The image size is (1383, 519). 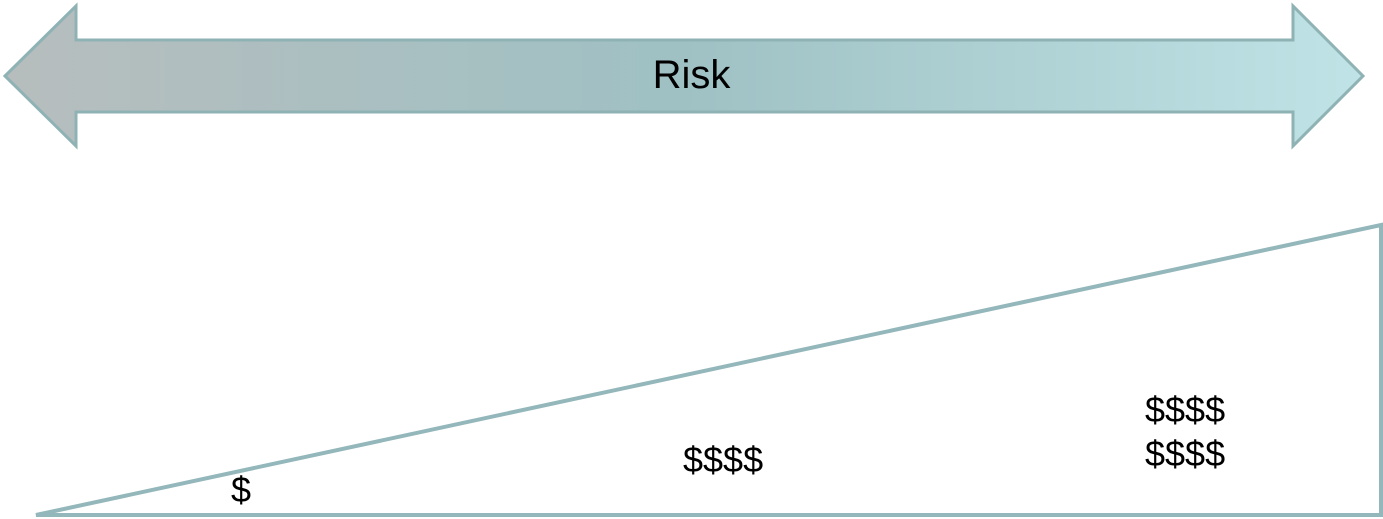 I want to click on risk-label: Risk, so click(x=691, y=75).